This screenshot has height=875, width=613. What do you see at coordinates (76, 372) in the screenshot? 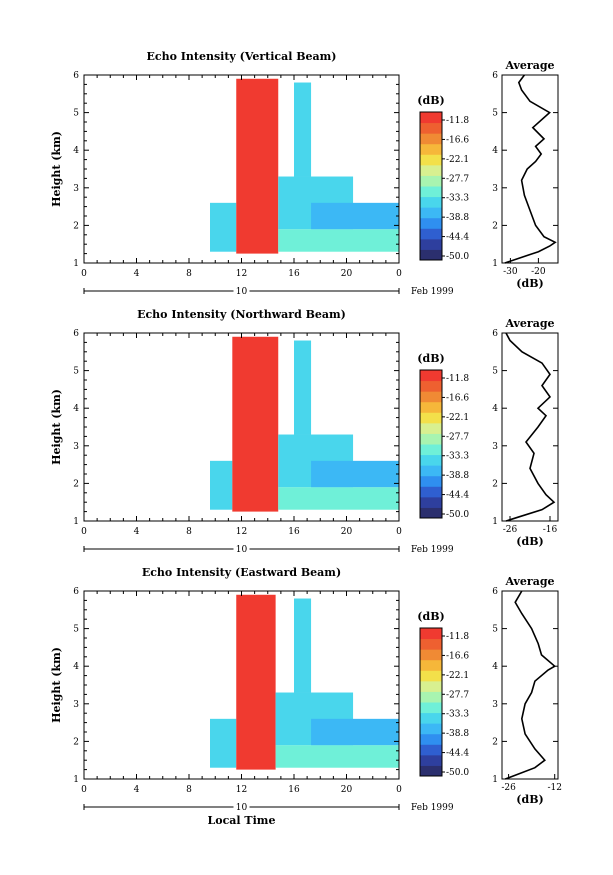
I see `y-tick-label: 5` at bounding box center [76, 372].